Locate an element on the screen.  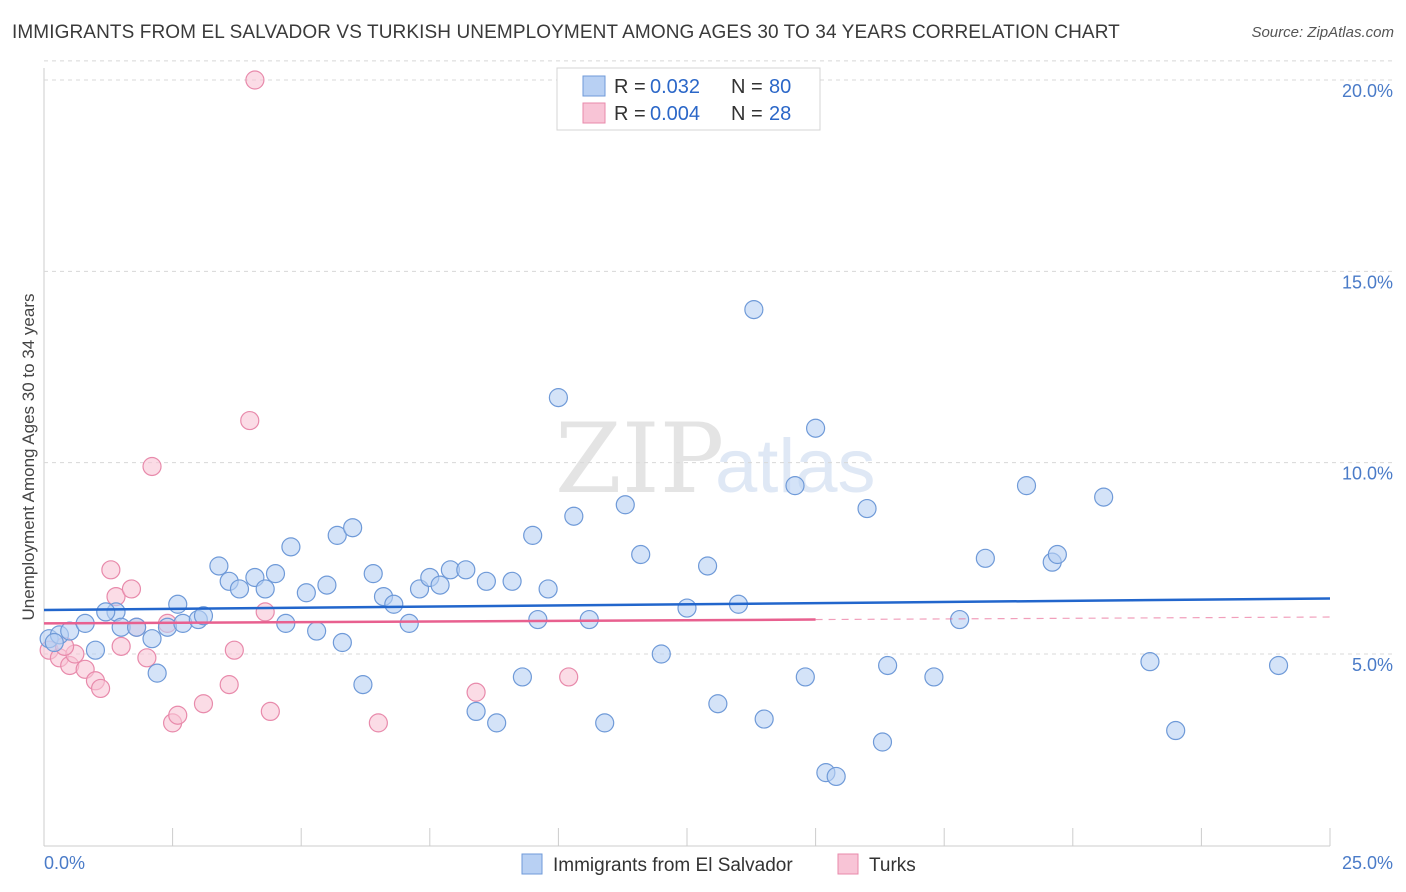
trend-line-turks-extension is located at coordinates (1073, 618).